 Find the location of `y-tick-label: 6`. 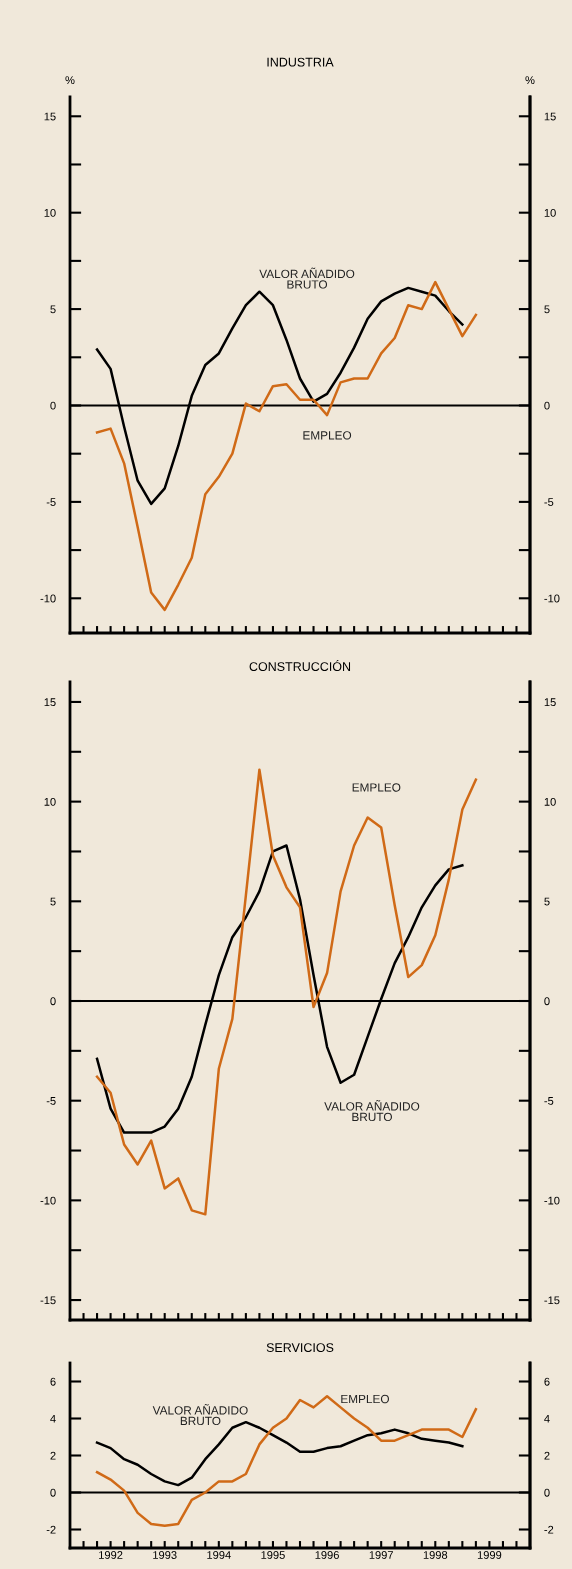

y-tick-label: 6 is located at coordinates (53, 1381).